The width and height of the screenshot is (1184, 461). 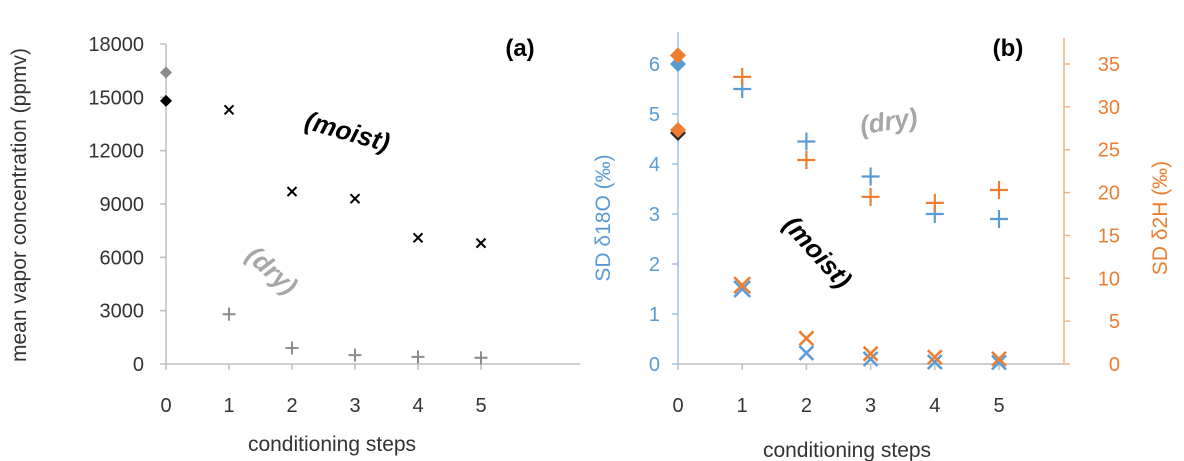 What do you see at coordinates (889, 121) in the screenshot?
I see `panel-b-dry-annotation: (dry)` at bounding box center [889, 121].